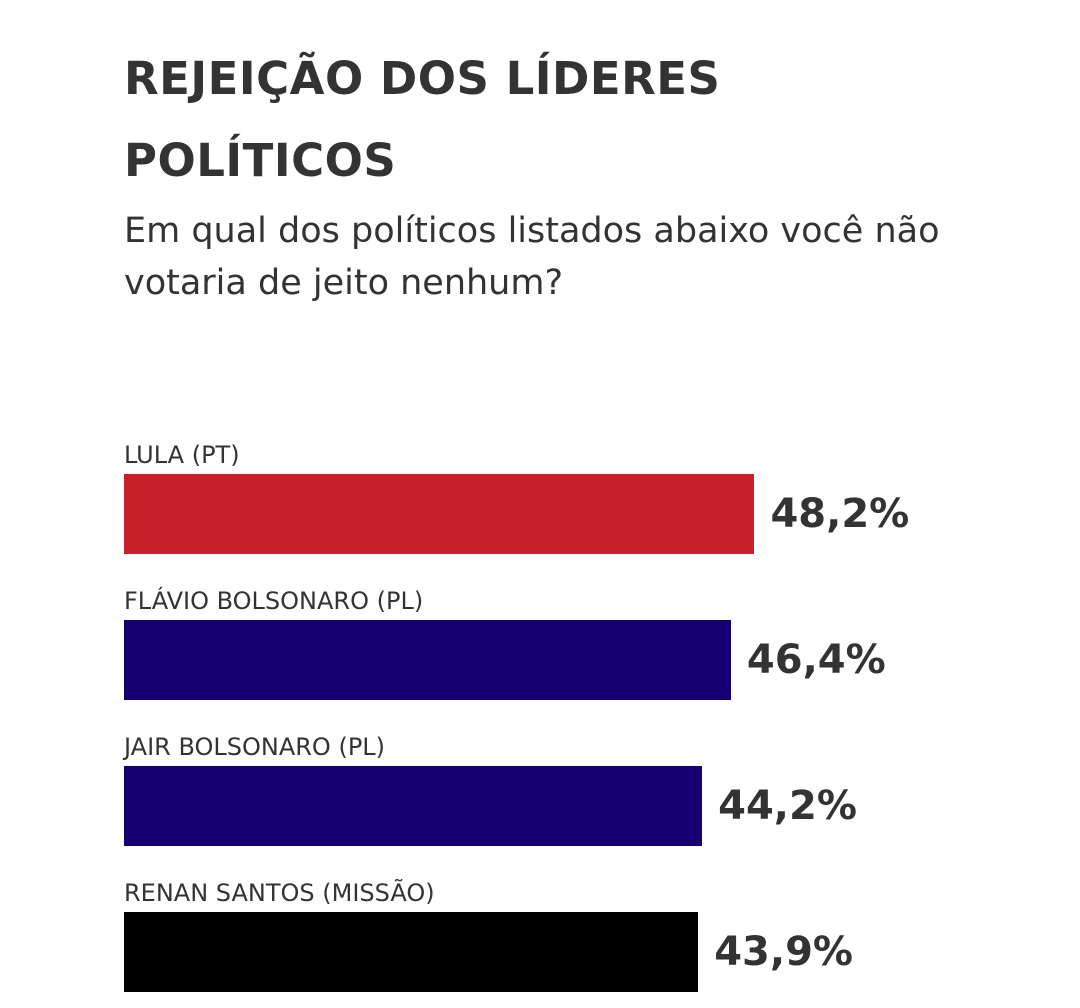  What do you see at coordinates (274, 601) in the screenshot?
I see `category-label: FLÁVIO BOLSONARO (PL)` at bounding box center [274, 601].